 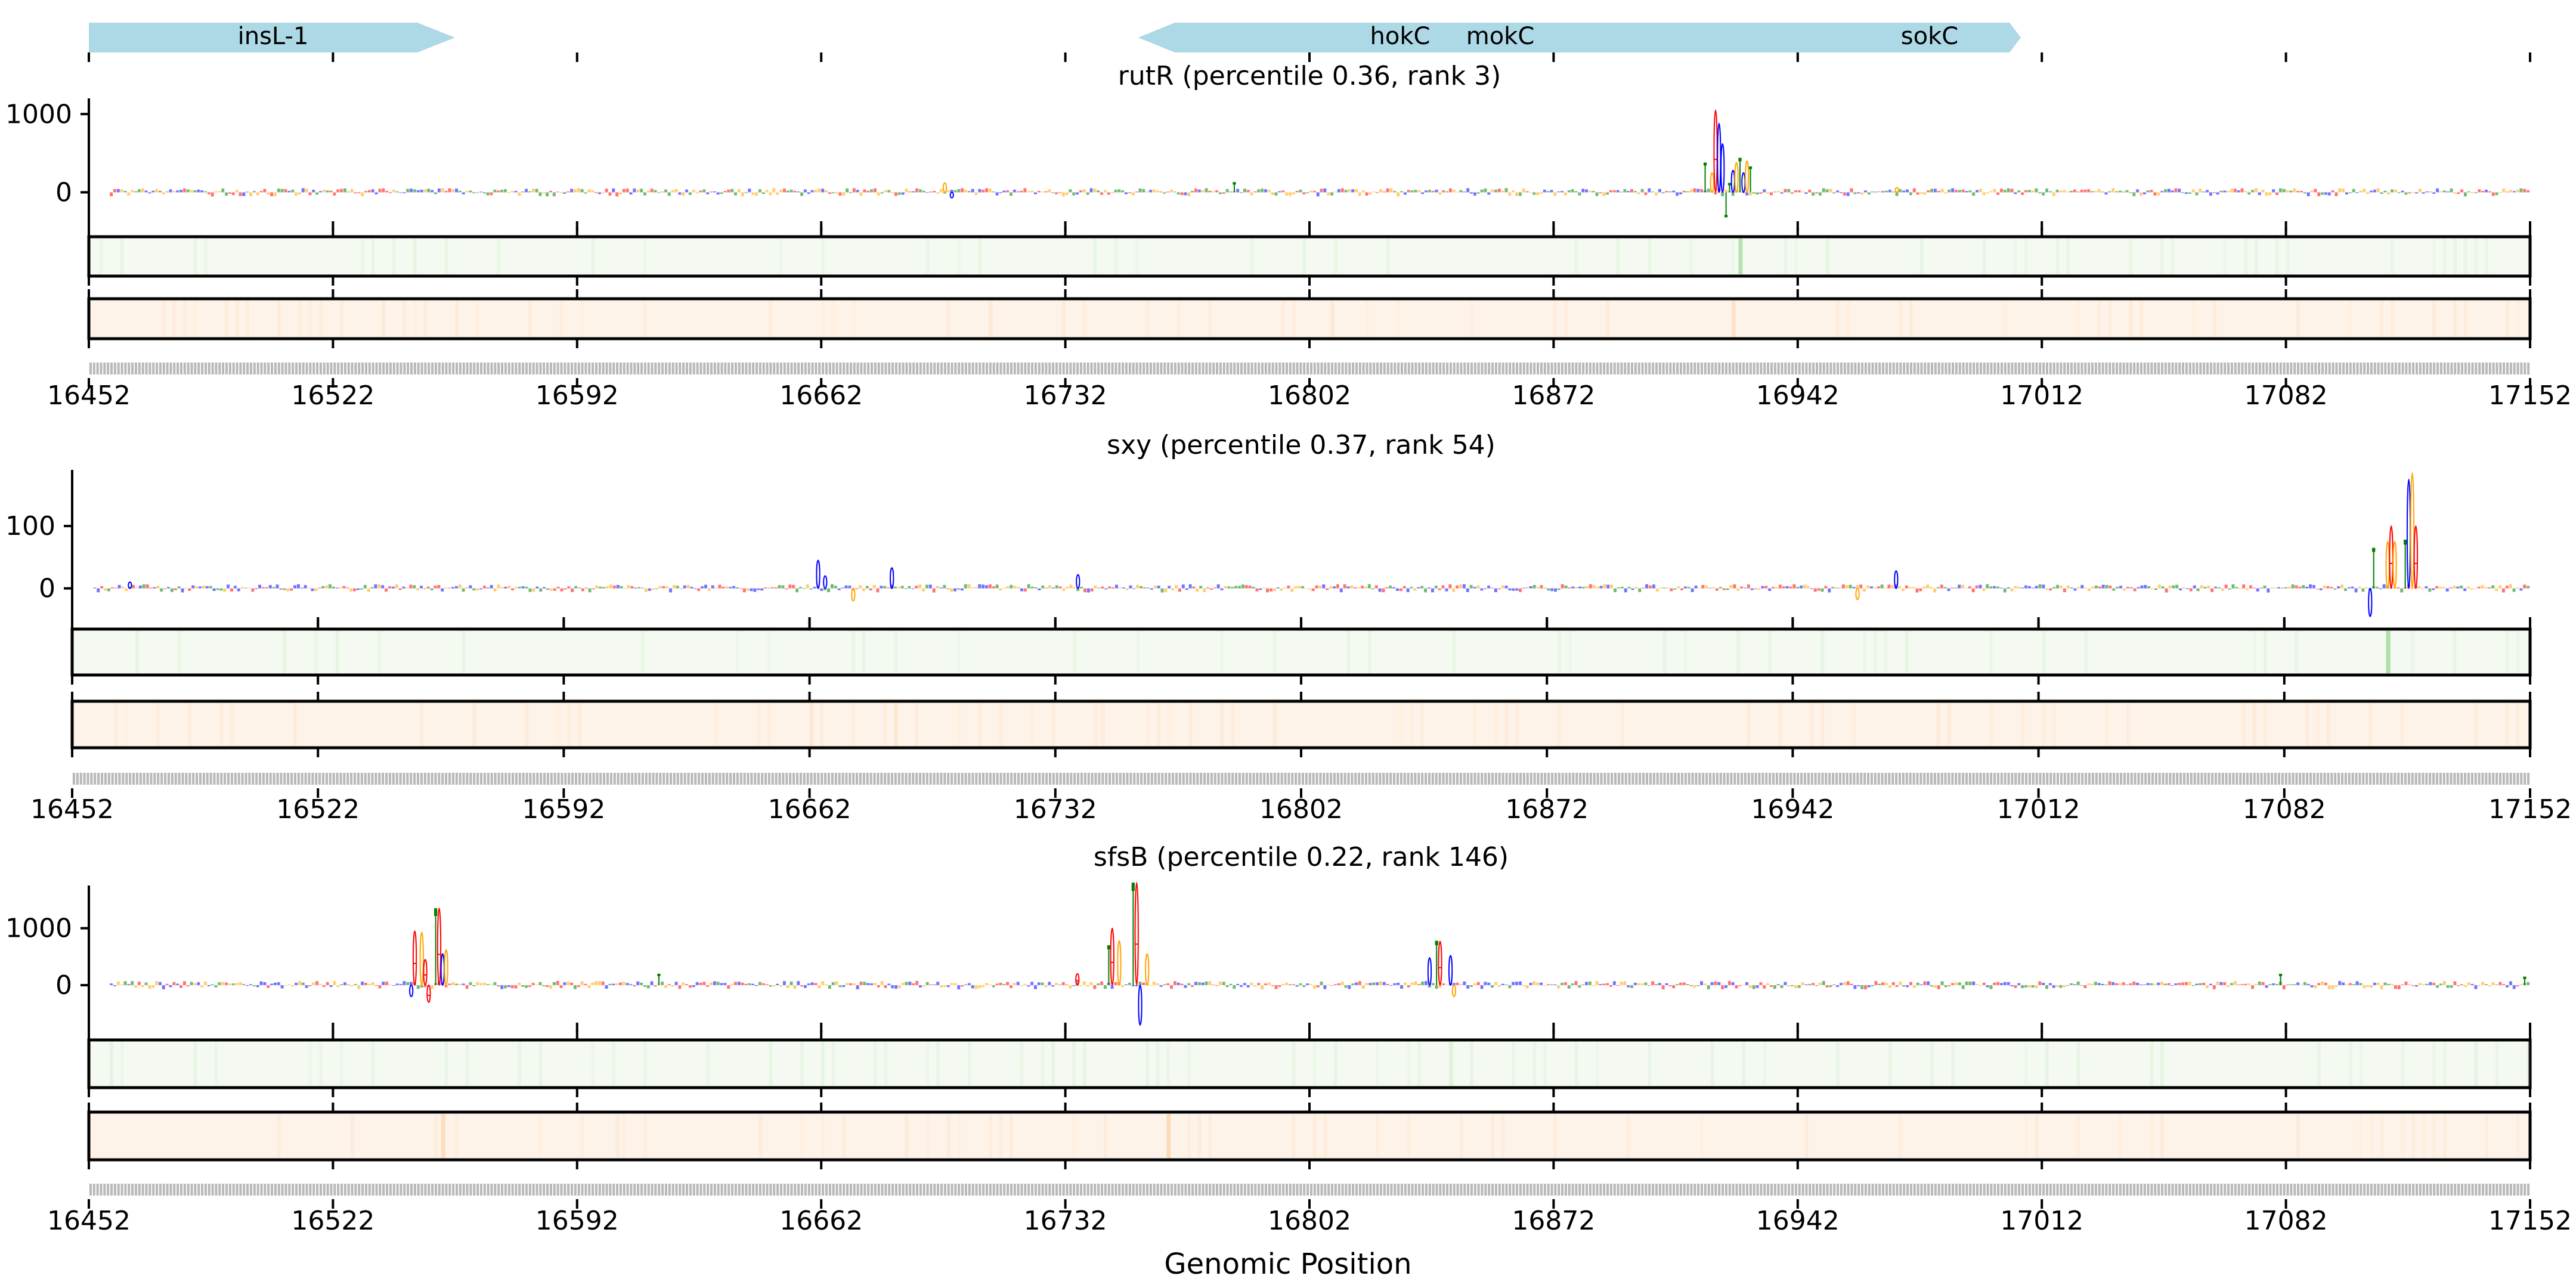 I want to click on logo-letter-t-cap, so click(x=1750, y=168).